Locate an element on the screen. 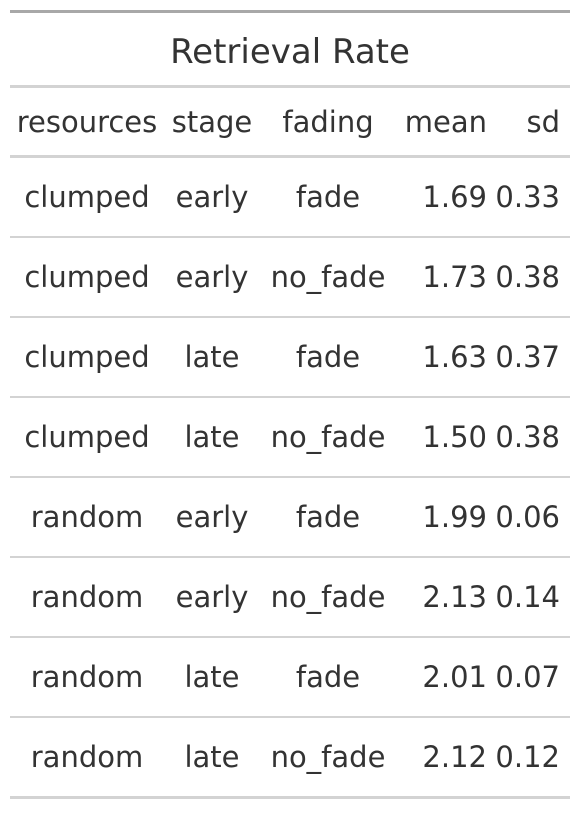 Image resolution: width=580 pixels, height=813 pixels. cell-mean: 1.73 is located at coordinates (445, 276).